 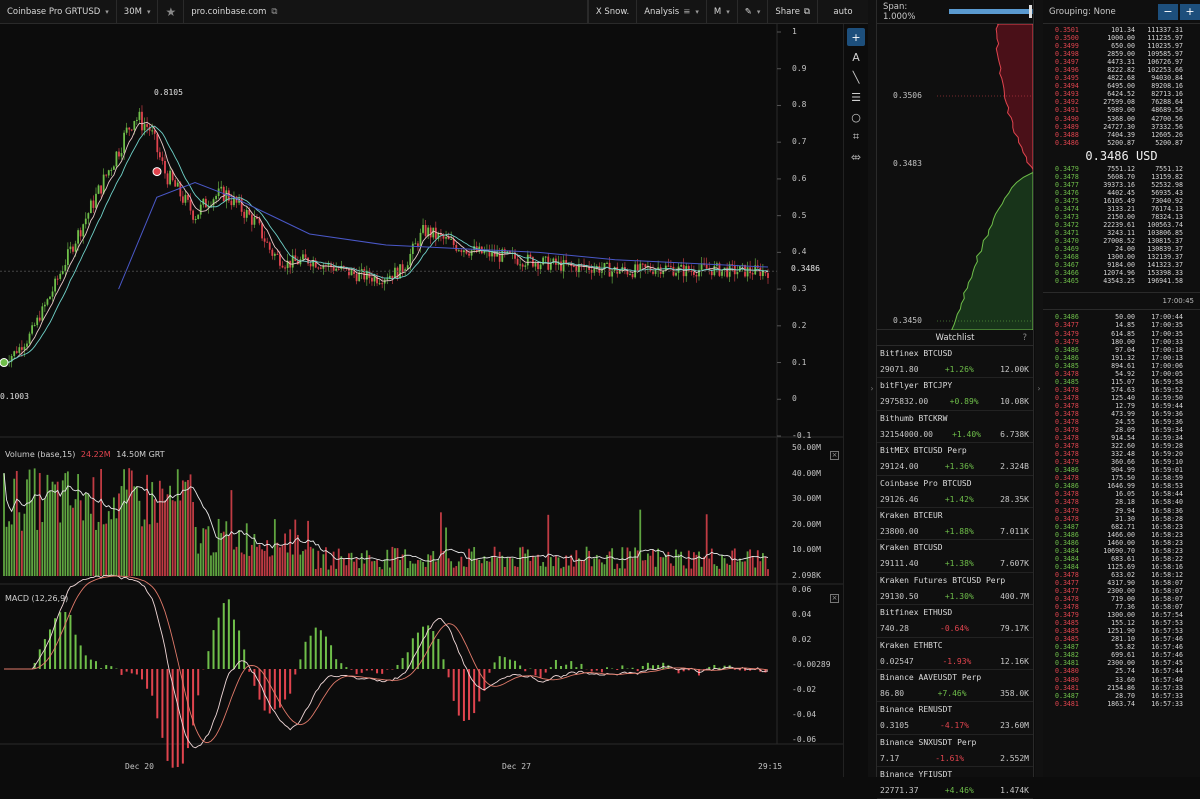 I want to click on orderbook-total: 100563.74, so click(x=1161, y=225).